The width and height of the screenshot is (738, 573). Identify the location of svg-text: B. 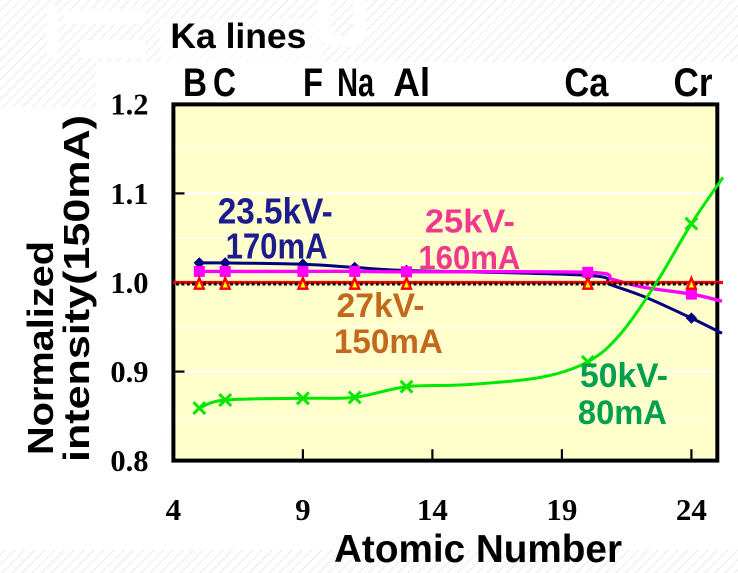
(195, 83).